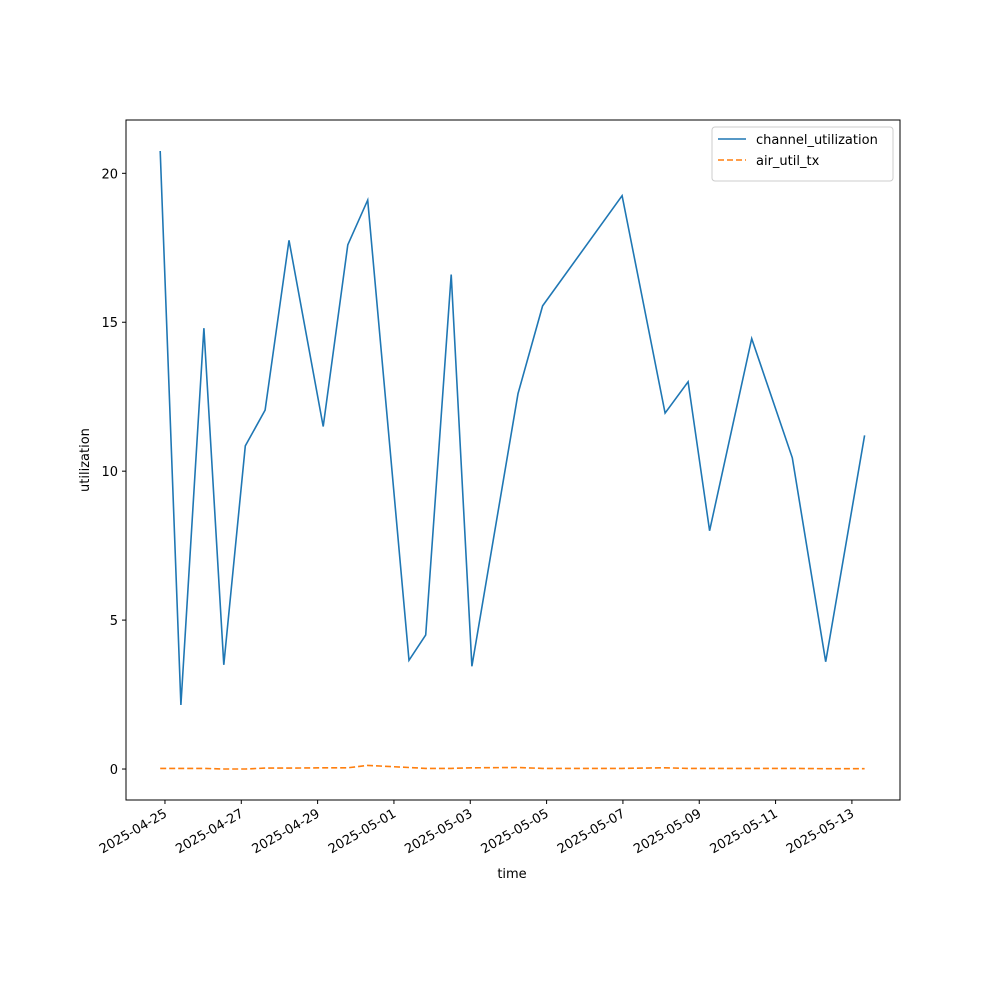  I want to click on legend-label: air_util_tx, so click(788, 161).